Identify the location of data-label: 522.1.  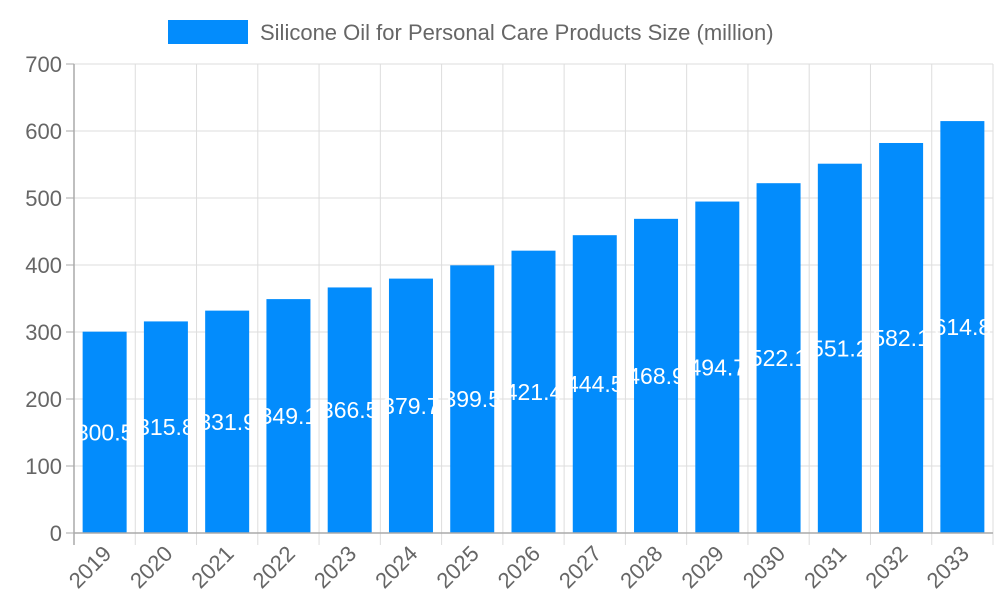
(779, 358).